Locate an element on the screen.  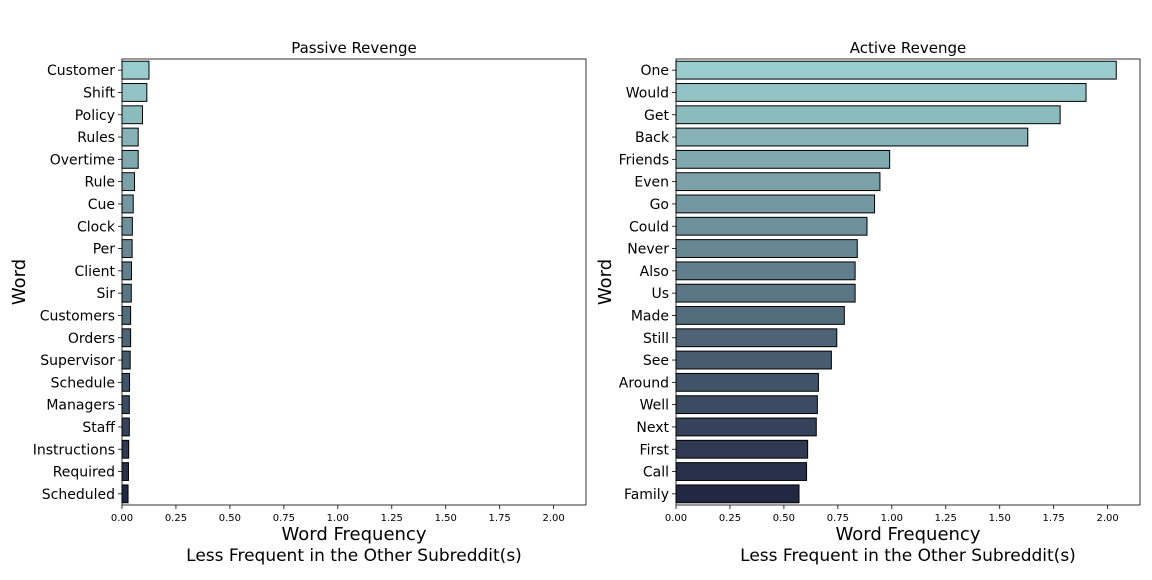
category-label: Friends is located at coordinates (644, 160).